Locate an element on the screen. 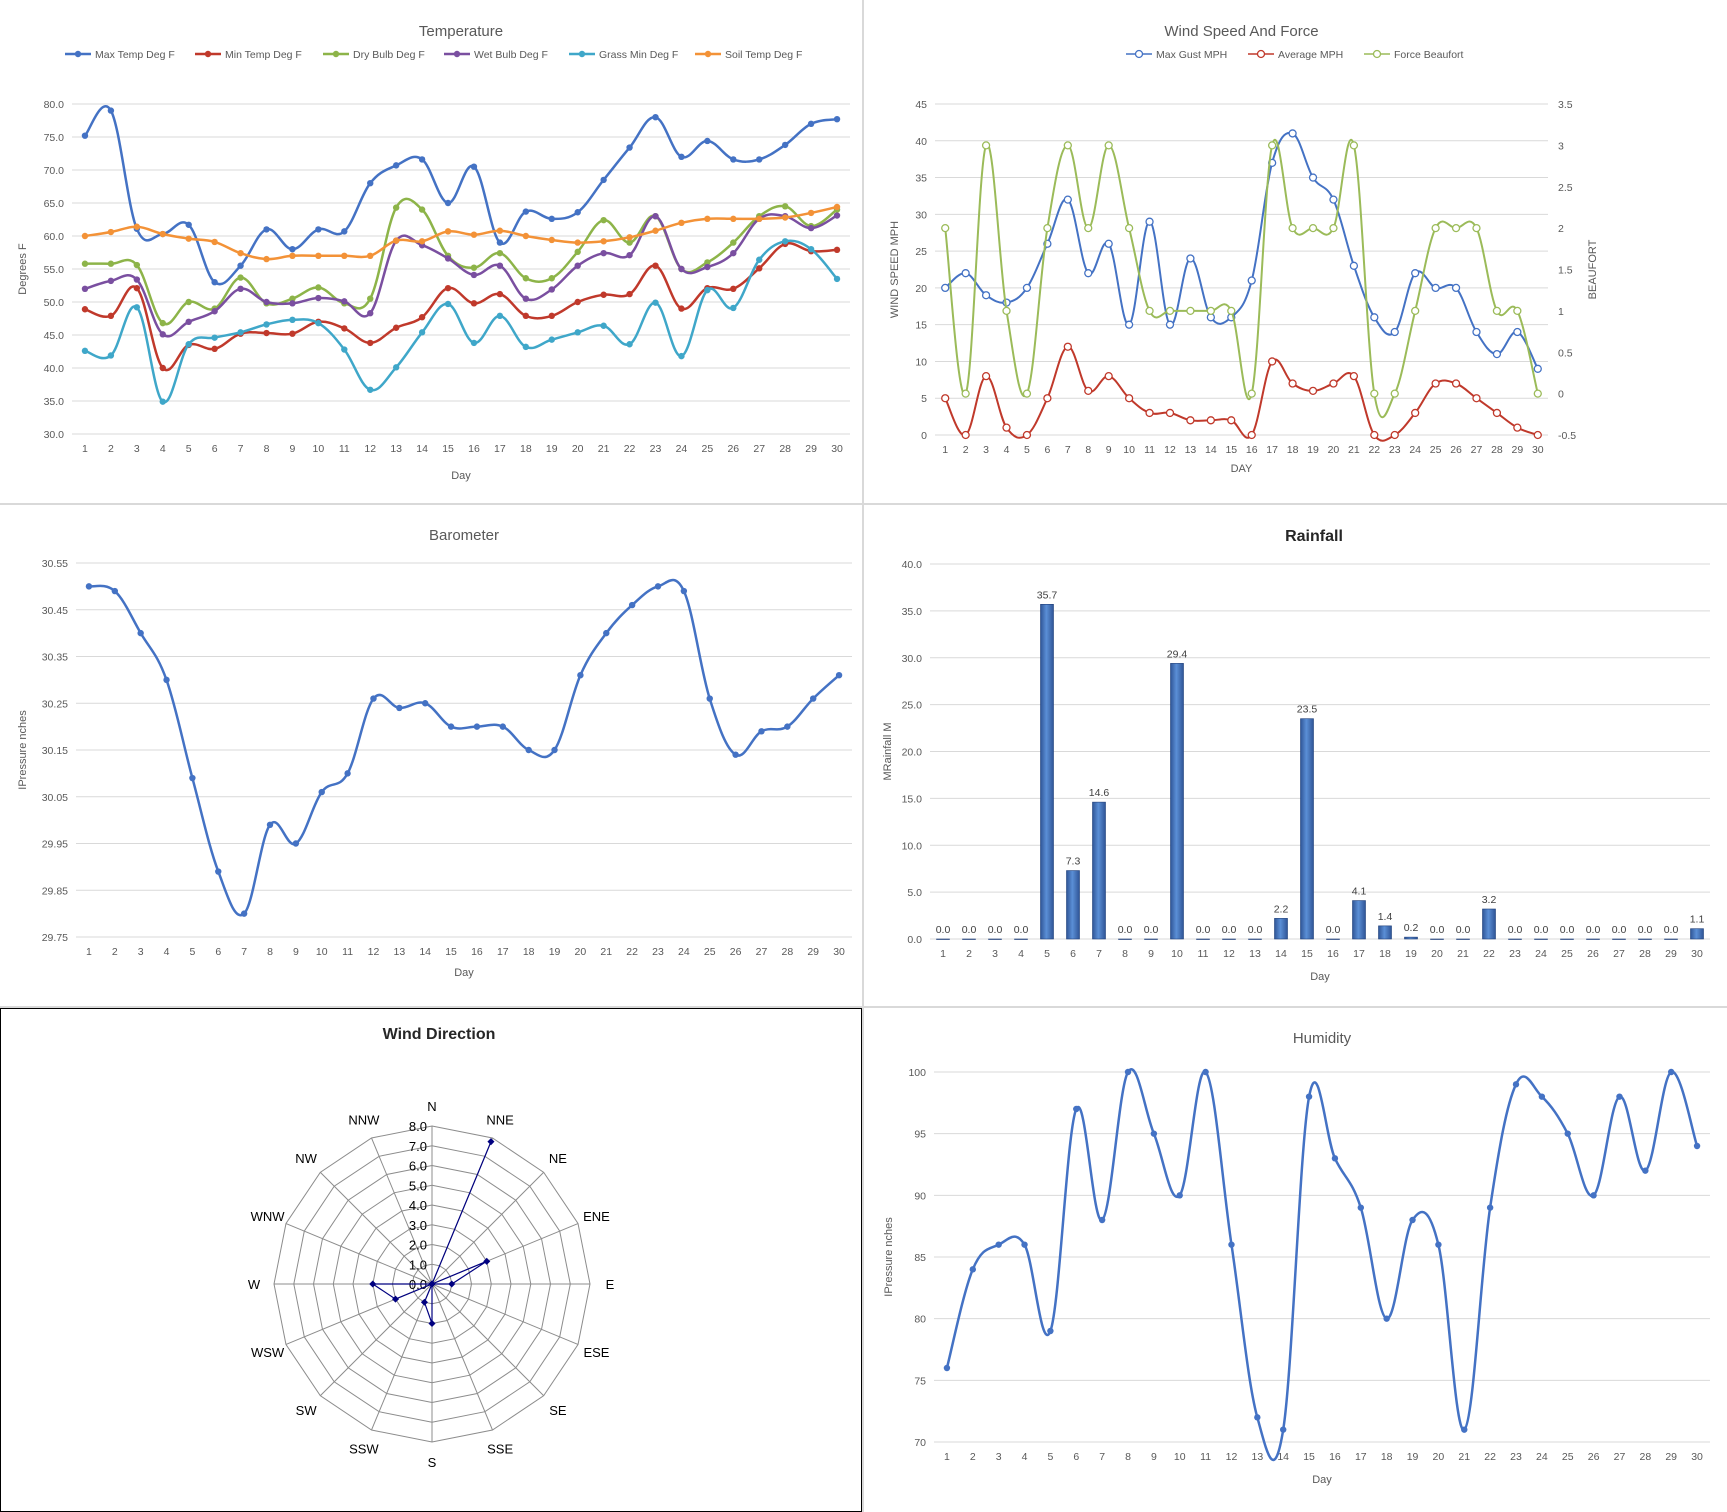  x-tick-label: 29 is located at coordinates (1518, 450).